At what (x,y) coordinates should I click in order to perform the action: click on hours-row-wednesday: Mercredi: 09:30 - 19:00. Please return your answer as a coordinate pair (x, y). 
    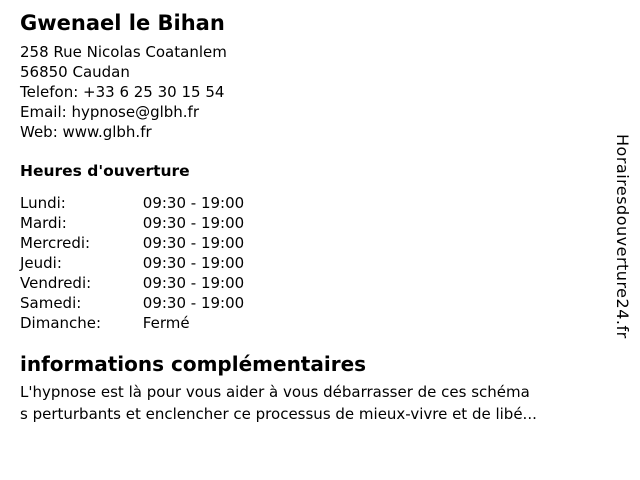
    Looking at the image, I should click on (132, 243).